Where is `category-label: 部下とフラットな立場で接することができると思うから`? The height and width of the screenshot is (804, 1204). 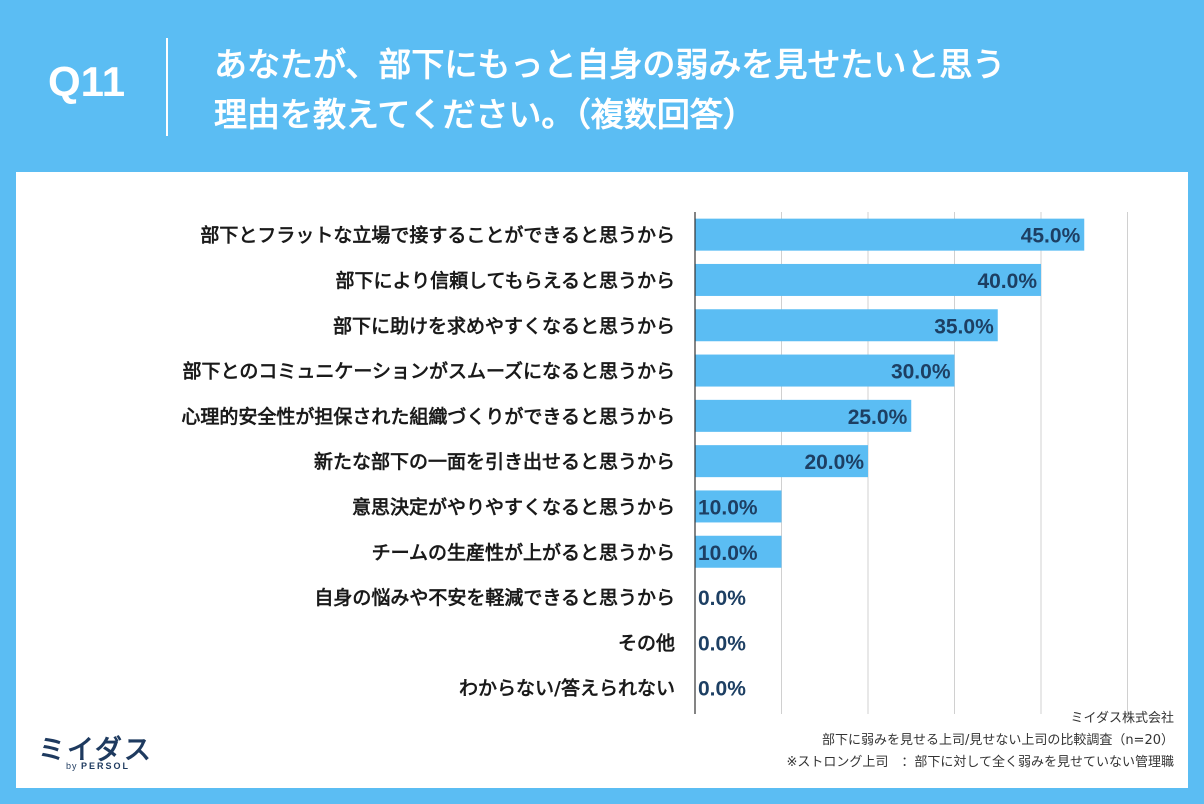 category-label: 部下とフラットな立場で接することができると思うから is located at coordinates (437, 235).